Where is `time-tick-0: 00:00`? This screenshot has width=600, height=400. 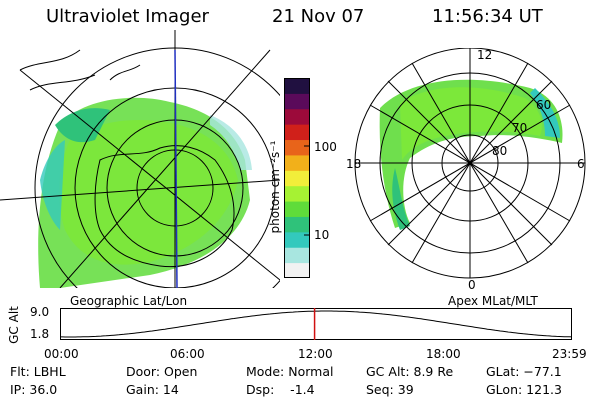 time-tick-0: 00:00 is located at coordinates (61, 354).